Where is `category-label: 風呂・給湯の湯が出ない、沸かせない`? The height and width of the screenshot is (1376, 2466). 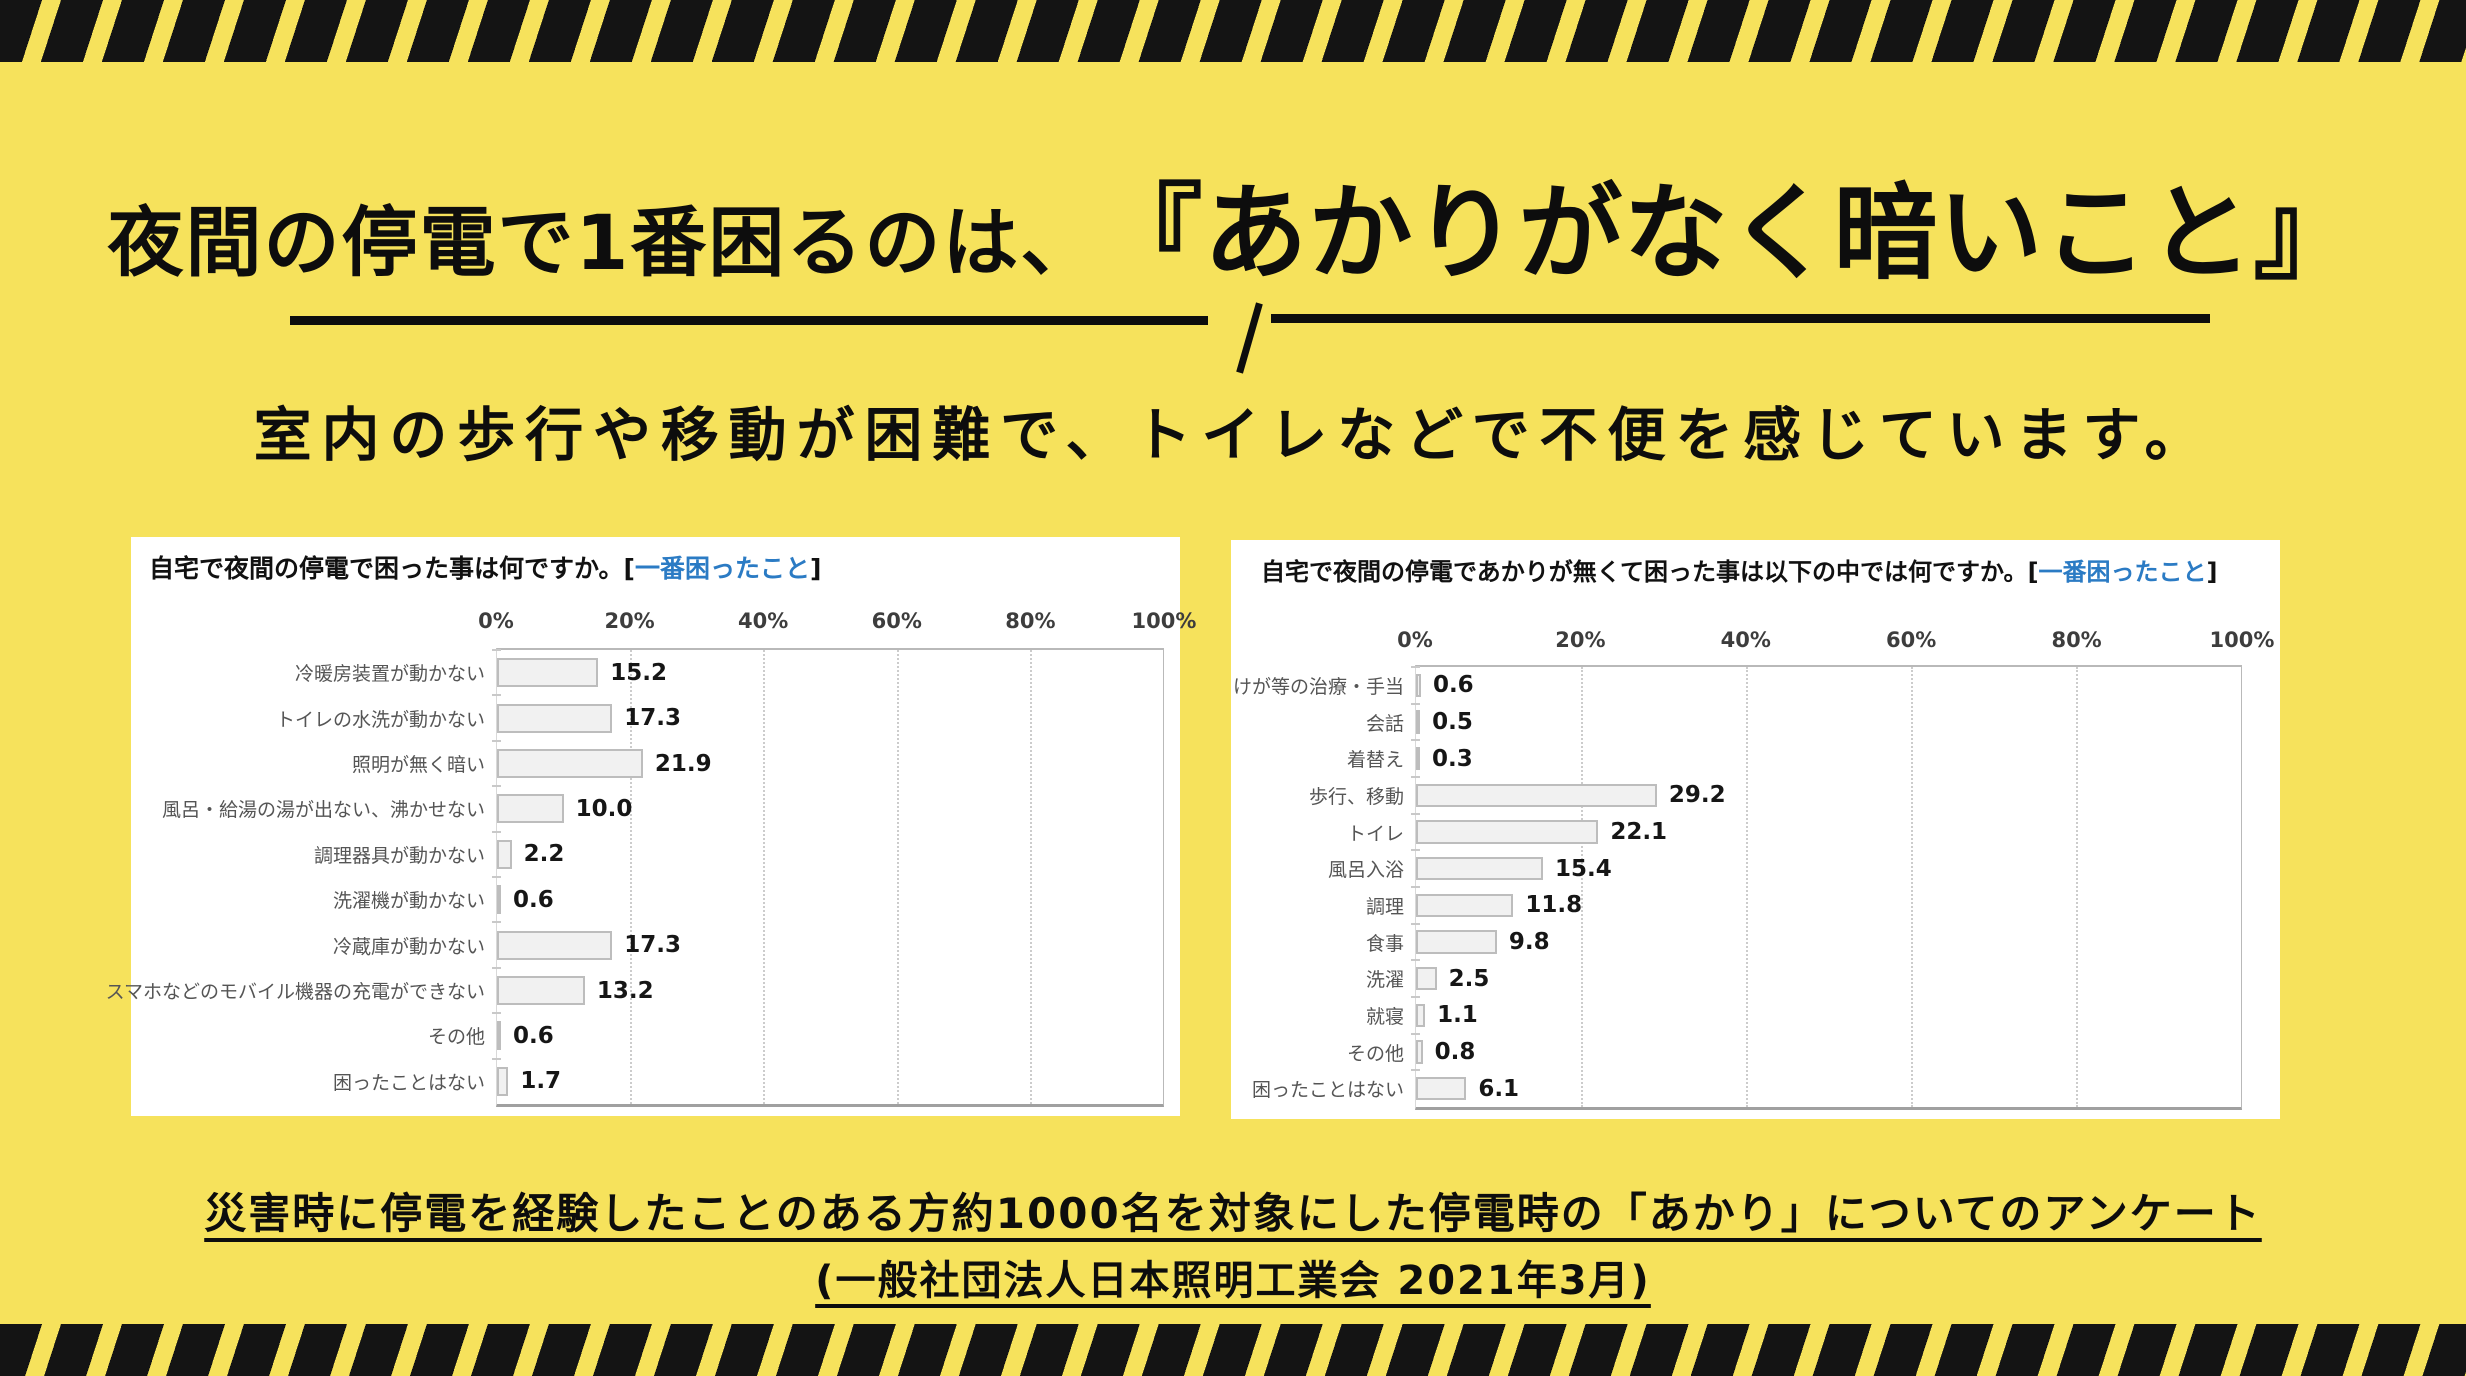 category-label: 風呂・給湯の湯が出ない、沸かせない is located at coordinates (323, 810).